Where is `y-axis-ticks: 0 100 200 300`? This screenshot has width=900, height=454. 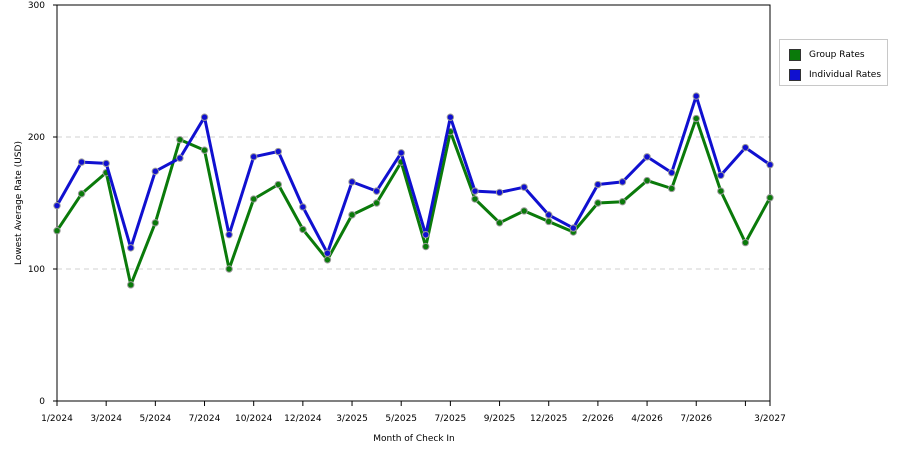
y-axis-ticks: 0 100 200 300 is located at coordinates (42, 204).